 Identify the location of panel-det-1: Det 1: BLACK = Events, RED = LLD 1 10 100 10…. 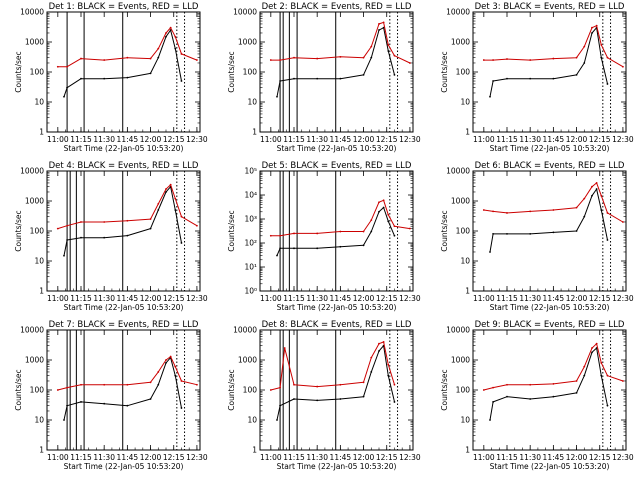
(111, 77).